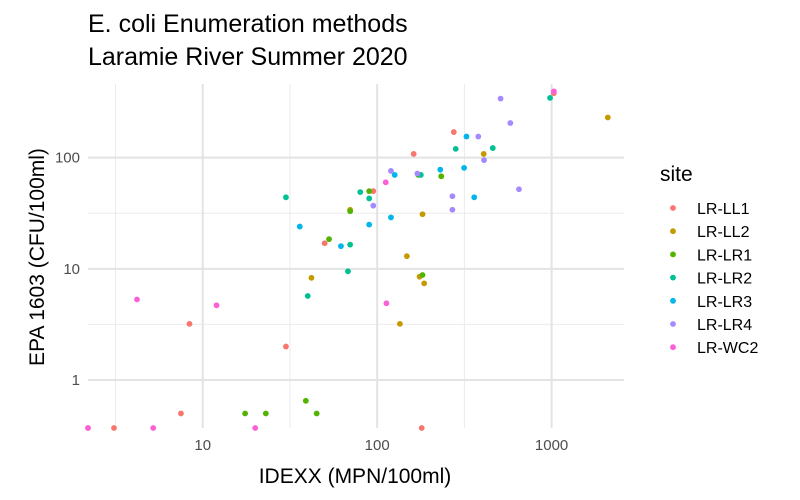  Describe the element at coordinates (67, 158) in the screenshot. I see `y-tick-label: 100` at that location.